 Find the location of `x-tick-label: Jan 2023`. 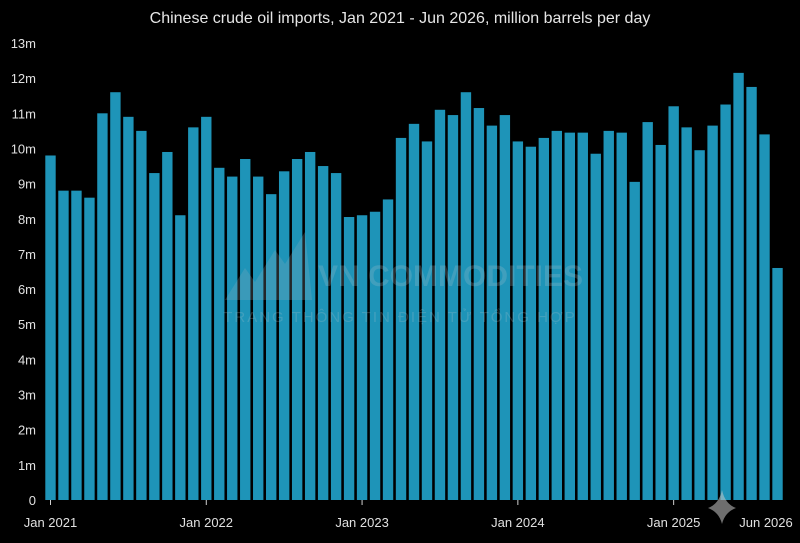

x-tick-label: Jan 2023 is located at coordinates (362, 522).